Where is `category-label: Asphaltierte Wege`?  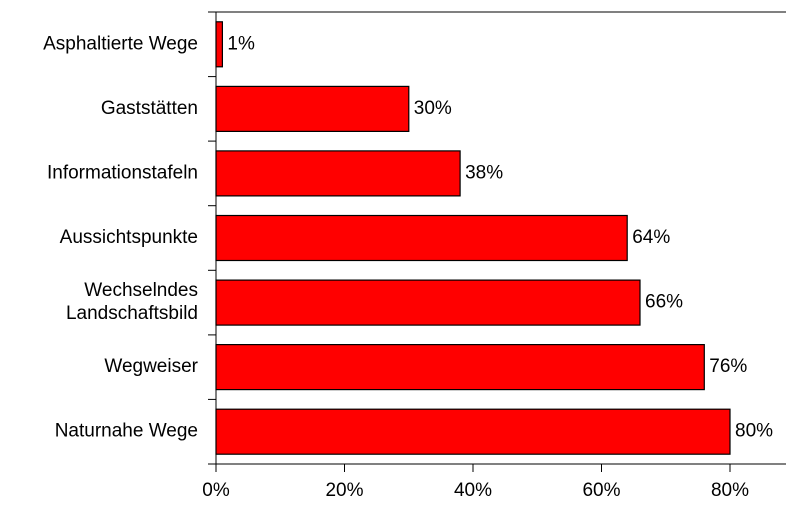
category-label: Asphaltierte Wege is located at coordinates (120, 43).